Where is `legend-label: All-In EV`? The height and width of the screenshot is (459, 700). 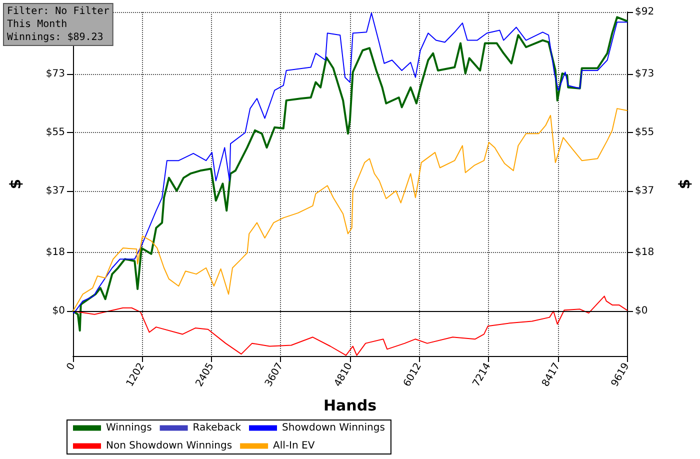
legend-label: All-In EV is located at coordinates (294, 446).